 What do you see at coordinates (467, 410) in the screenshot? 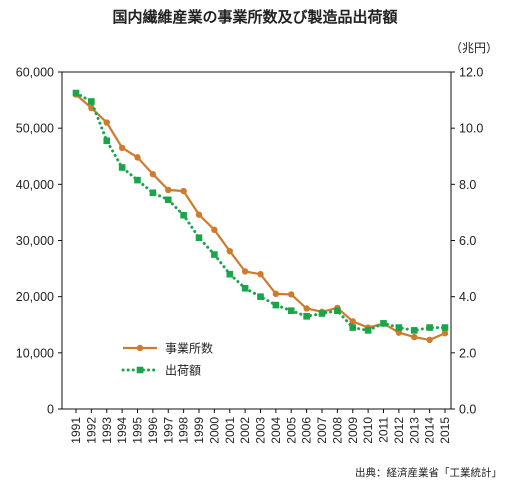
I see `right-tick-label: 0.0` at bounding box center [467, 410].